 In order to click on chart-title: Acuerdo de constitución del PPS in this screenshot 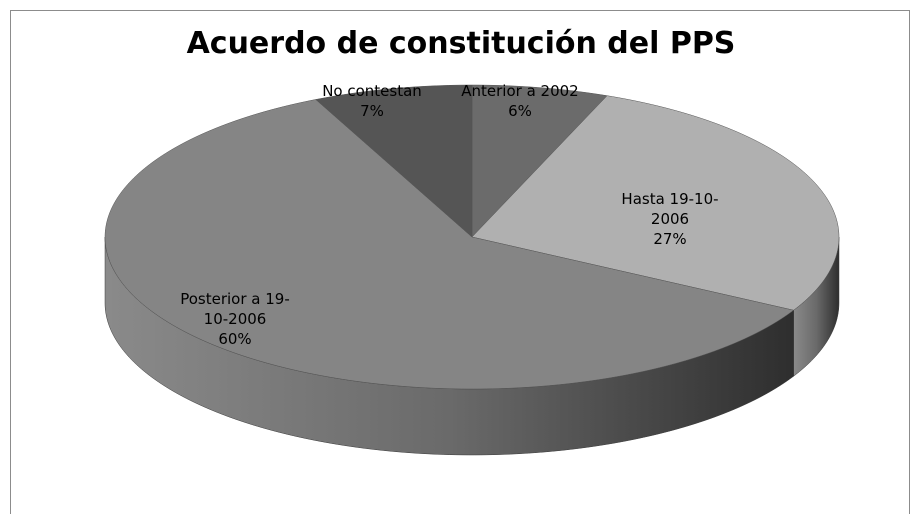, I will do `click(461, 43)`.